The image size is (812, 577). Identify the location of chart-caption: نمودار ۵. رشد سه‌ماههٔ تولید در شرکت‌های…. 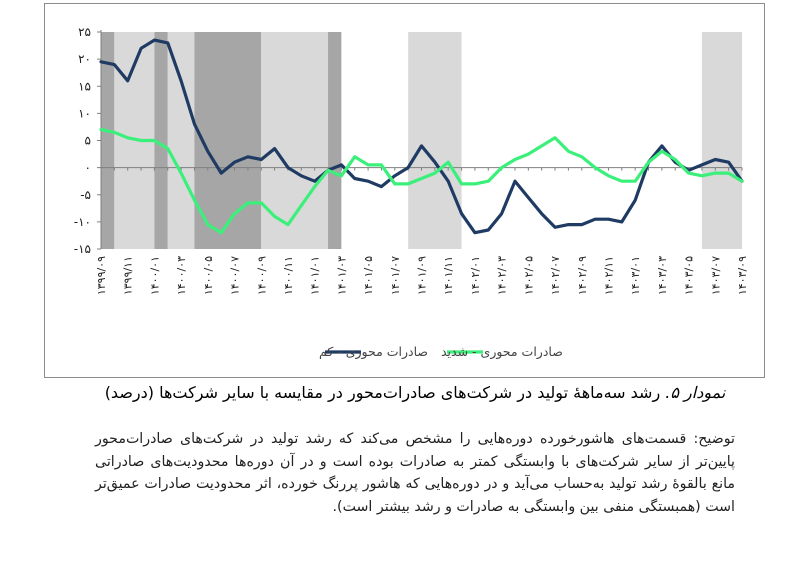
(415, 392).